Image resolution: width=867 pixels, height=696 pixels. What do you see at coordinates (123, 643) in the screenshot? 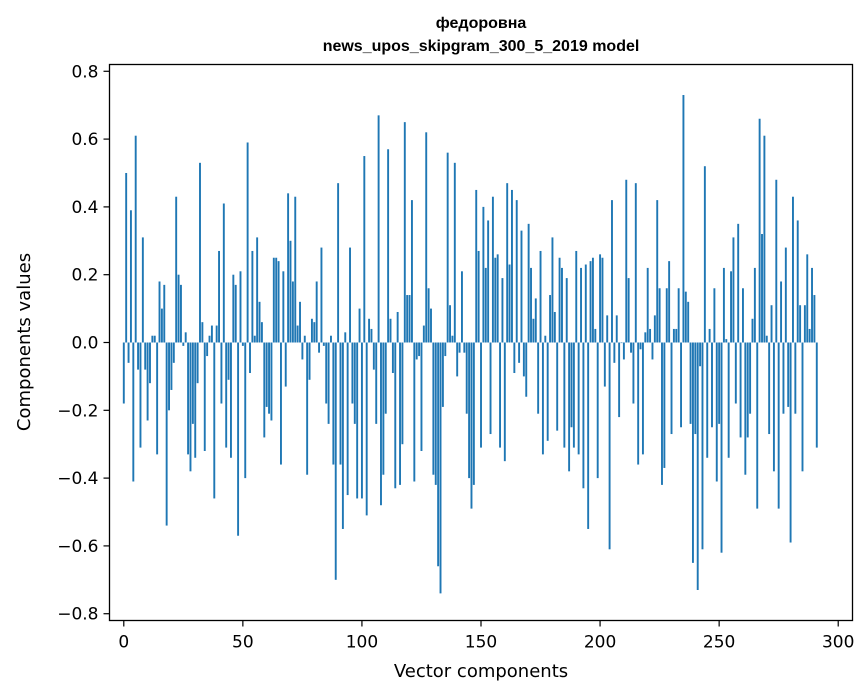
I see `x-tick-label: 0` at bounding box center [123, 643].